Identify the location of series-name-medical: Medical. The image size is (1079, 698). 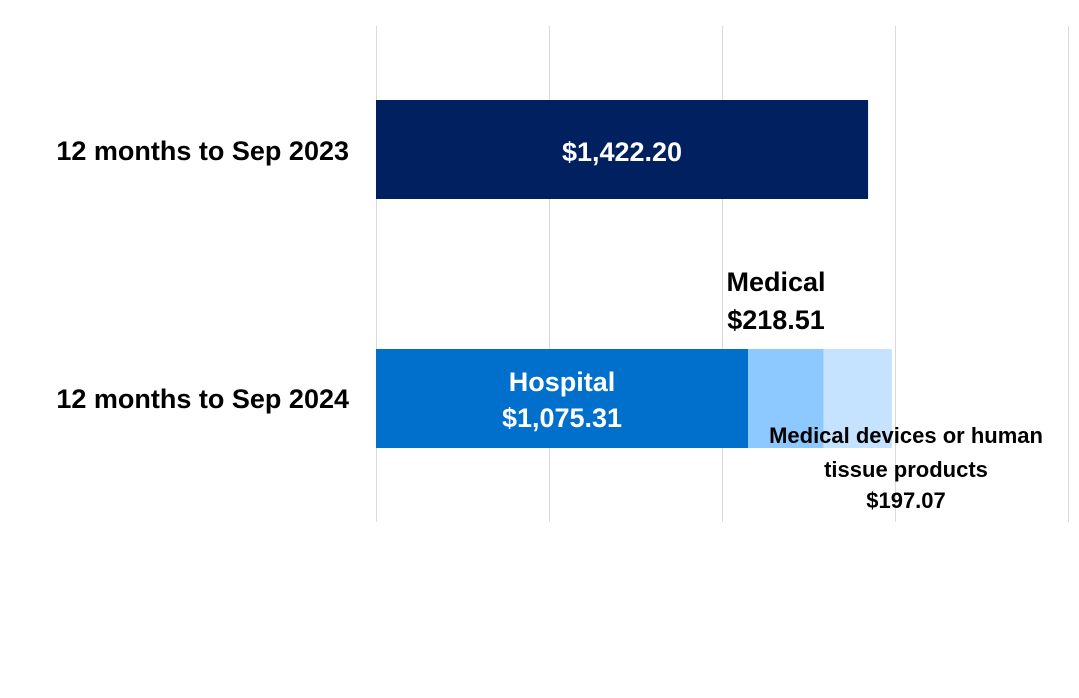
(775, 282).